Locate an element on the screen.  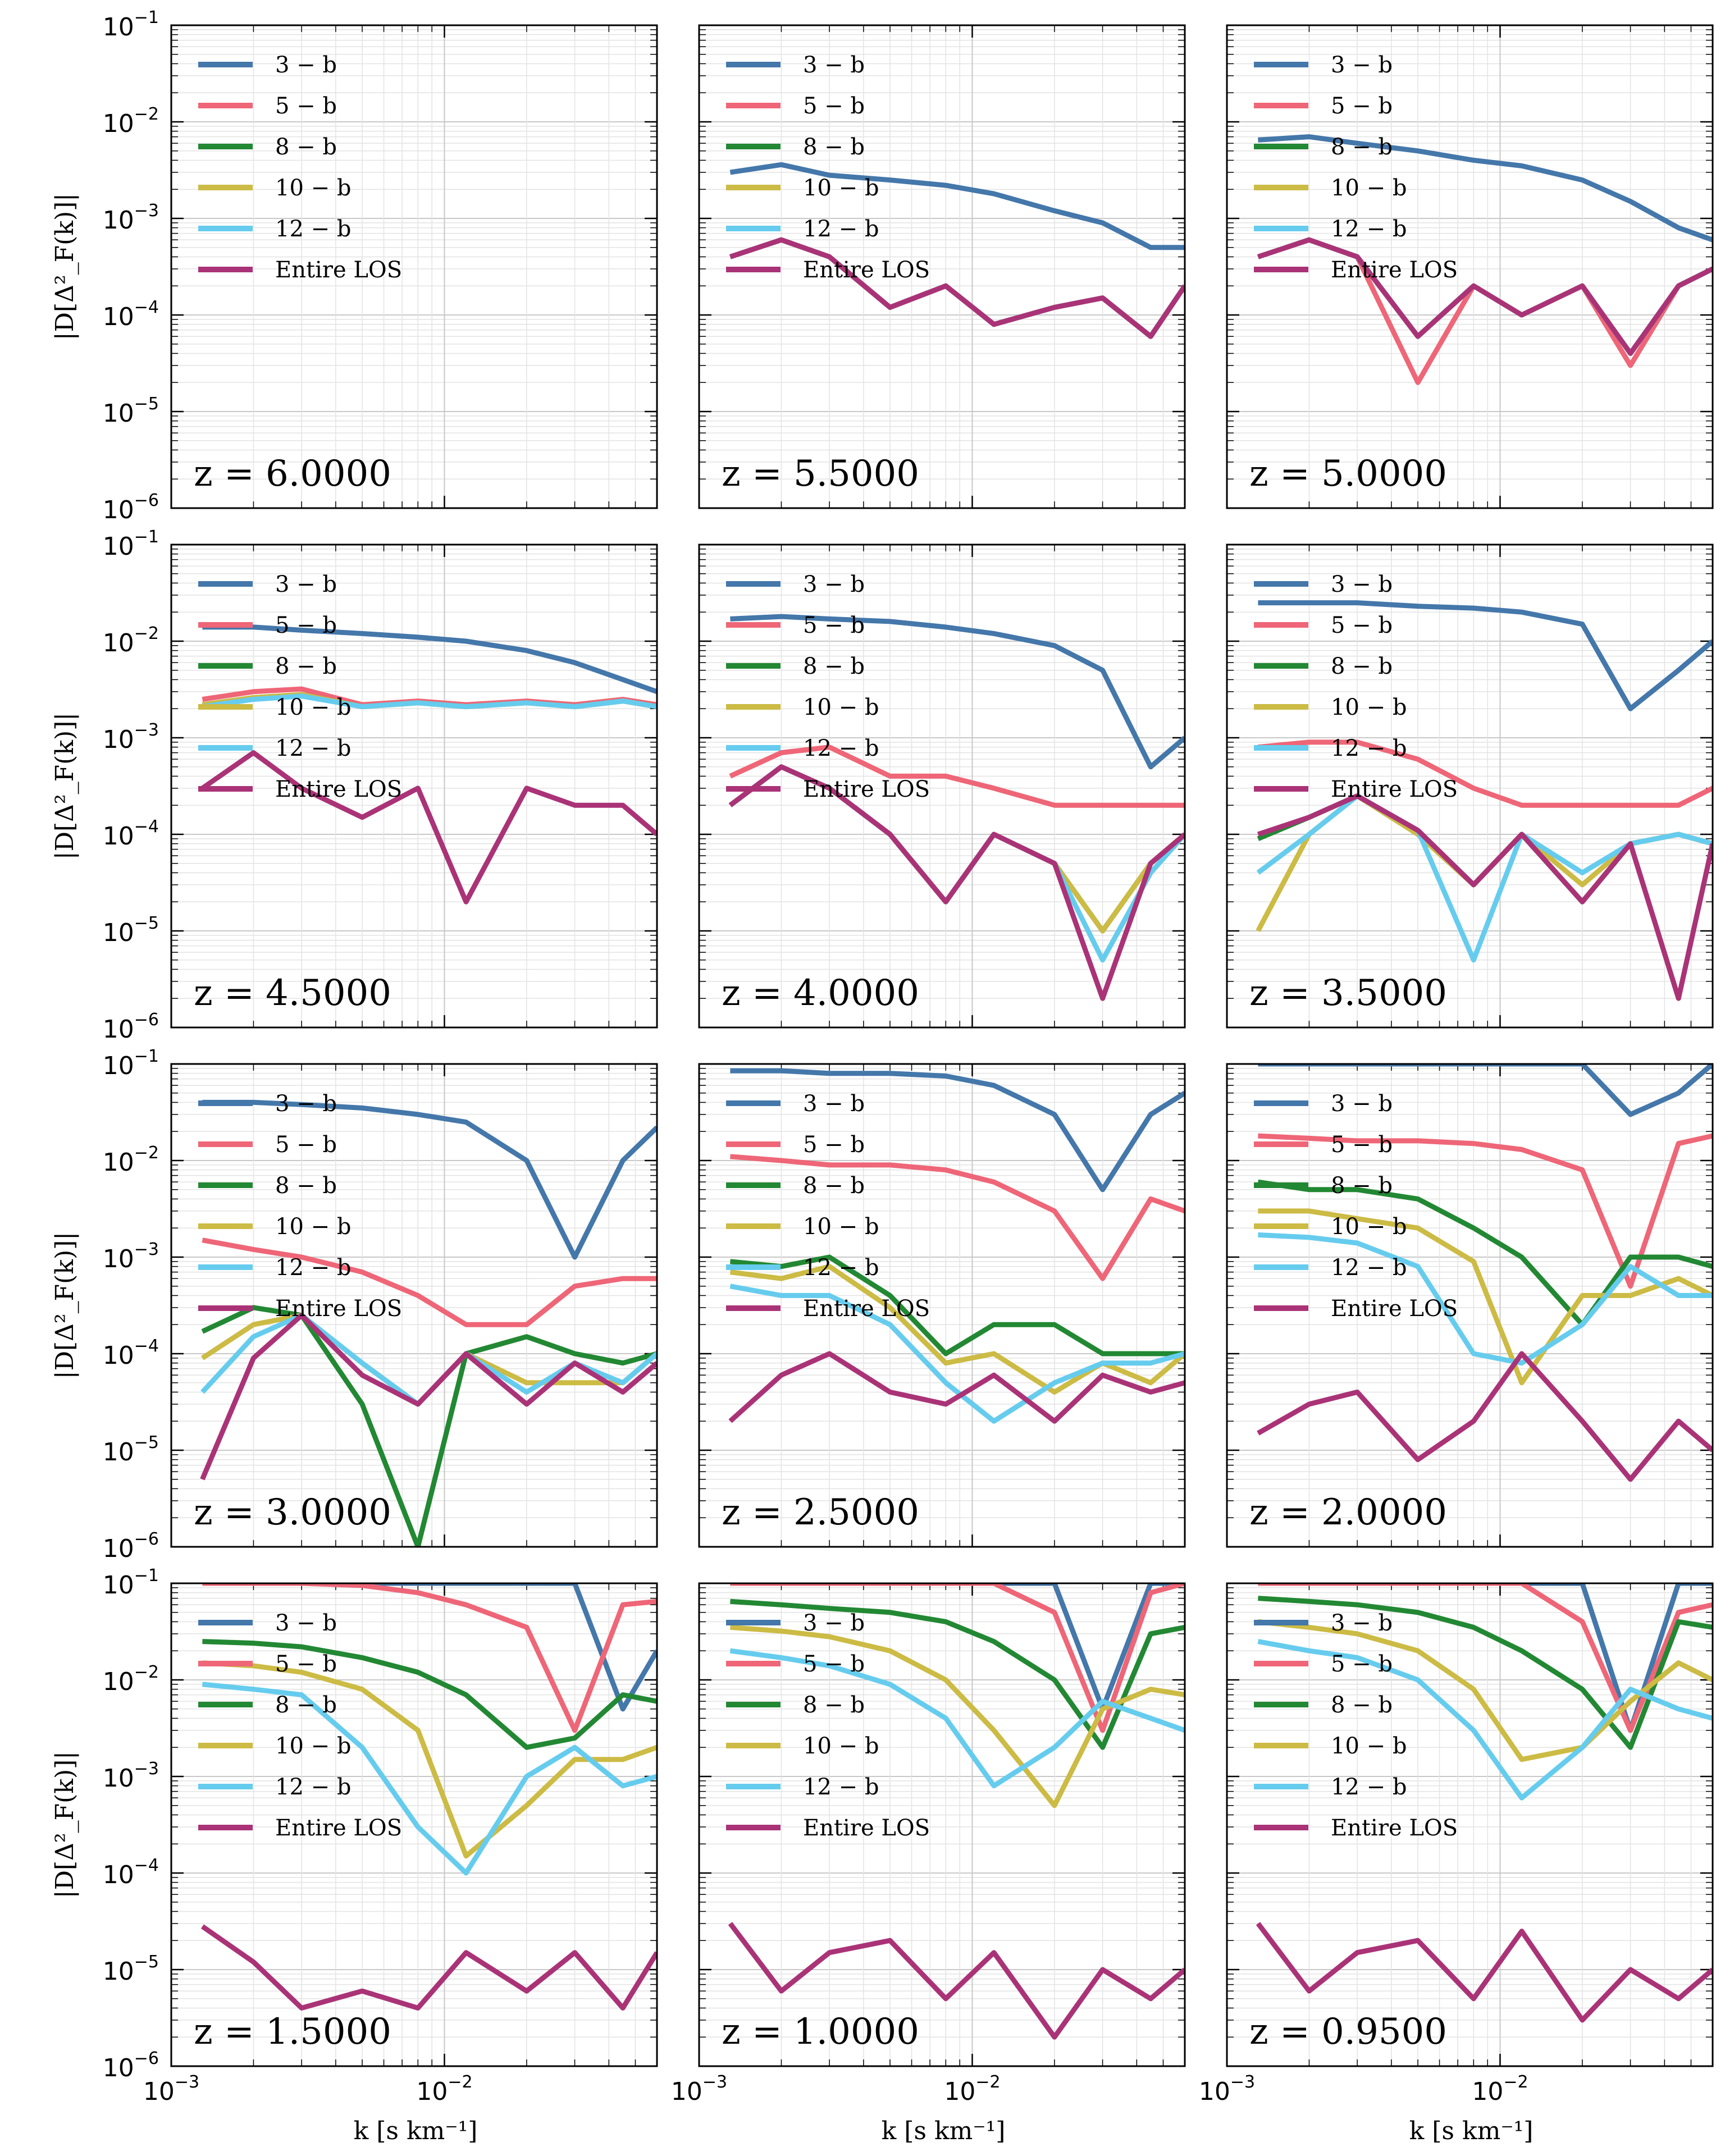
y-tick-exponent: −2 is located at coordinates (146, 1153).